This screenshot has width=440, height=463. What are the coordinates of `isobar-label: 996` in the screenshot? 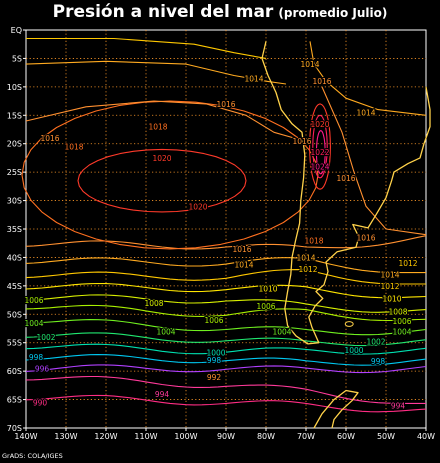 It's located at (42, 368).